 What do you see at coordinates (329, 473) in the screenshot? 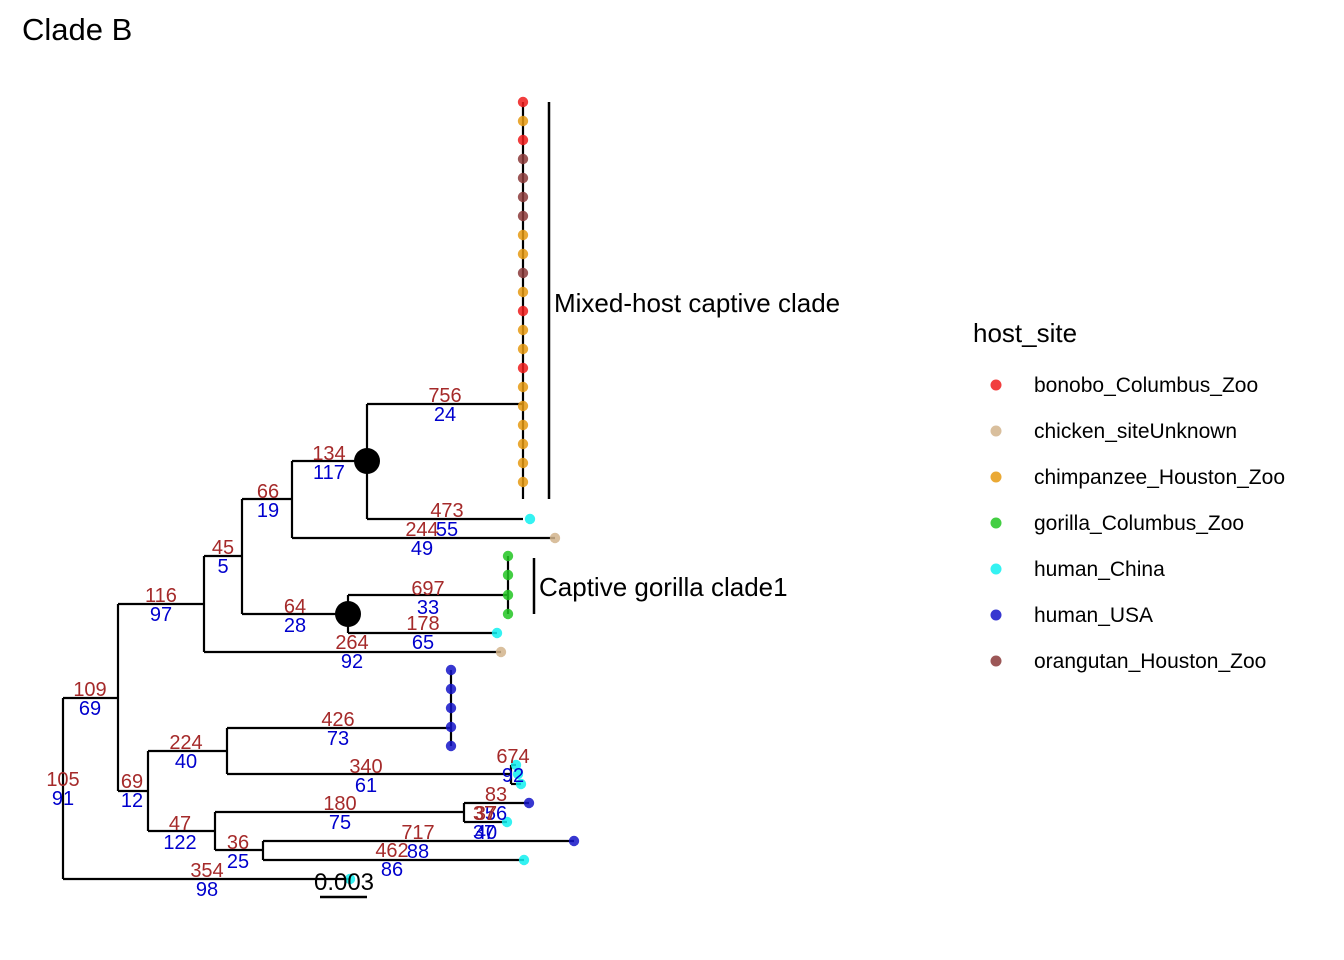
I see `node-label-bottom: 117` at bounding box center [329, 473].